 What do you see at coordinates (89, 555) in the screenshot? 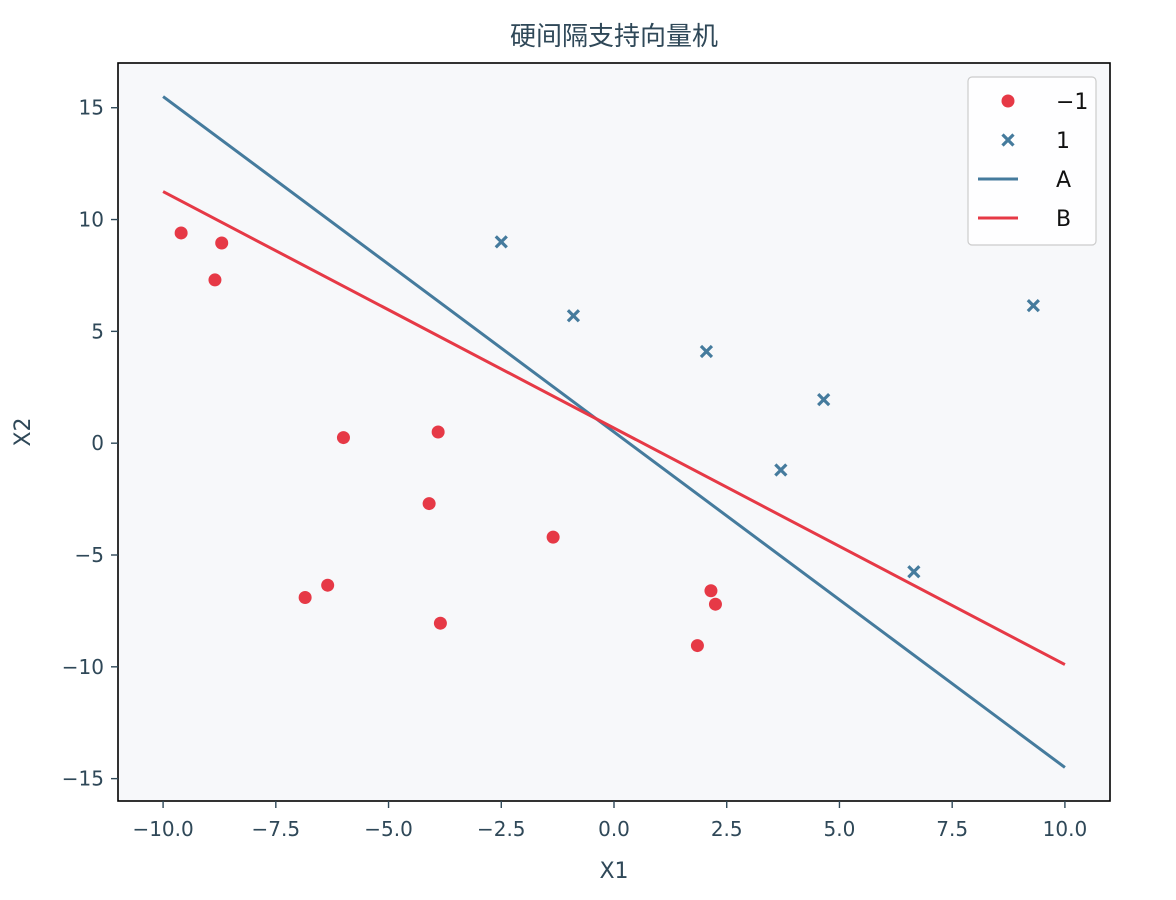
I see `y-tick-label: −5` at bounding box center [89, 555].